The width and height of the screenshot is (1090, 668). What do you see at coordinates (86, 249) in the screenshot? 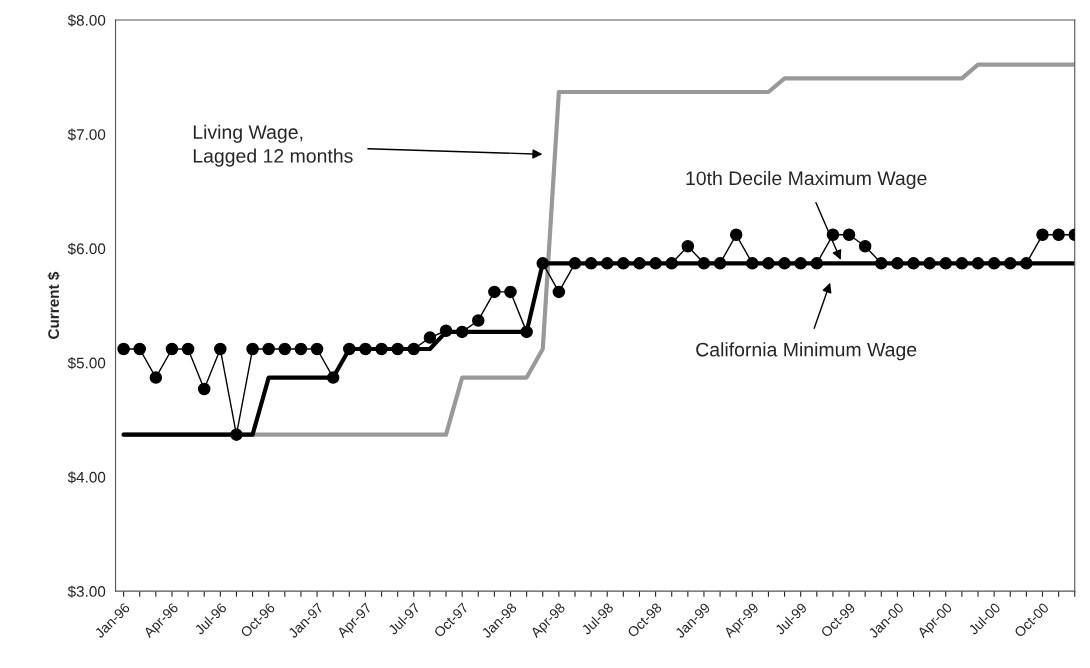
I see `y-tick-label: $6.00` at bounding box center [86, 249].